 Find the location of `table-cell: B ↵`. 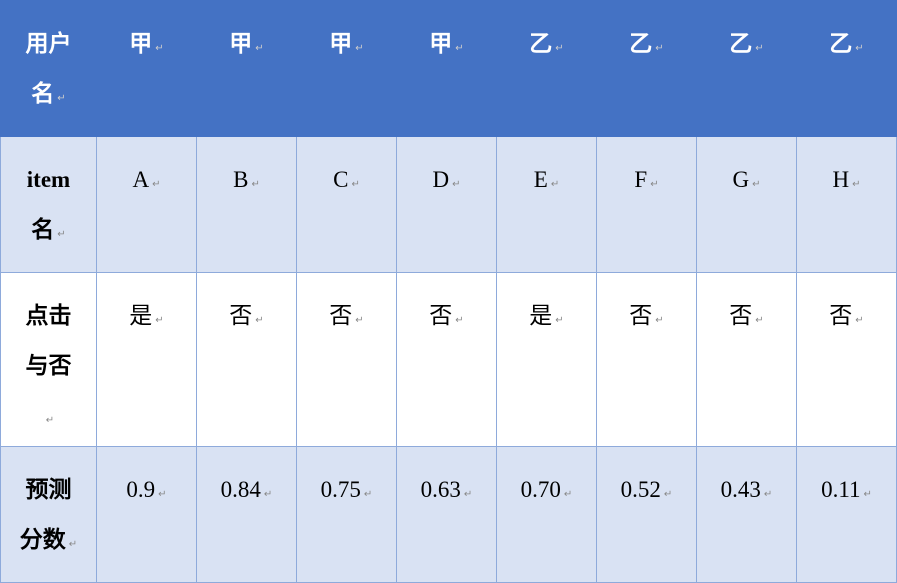

table-cell: B ↵ is located at coordinates (246, 204).